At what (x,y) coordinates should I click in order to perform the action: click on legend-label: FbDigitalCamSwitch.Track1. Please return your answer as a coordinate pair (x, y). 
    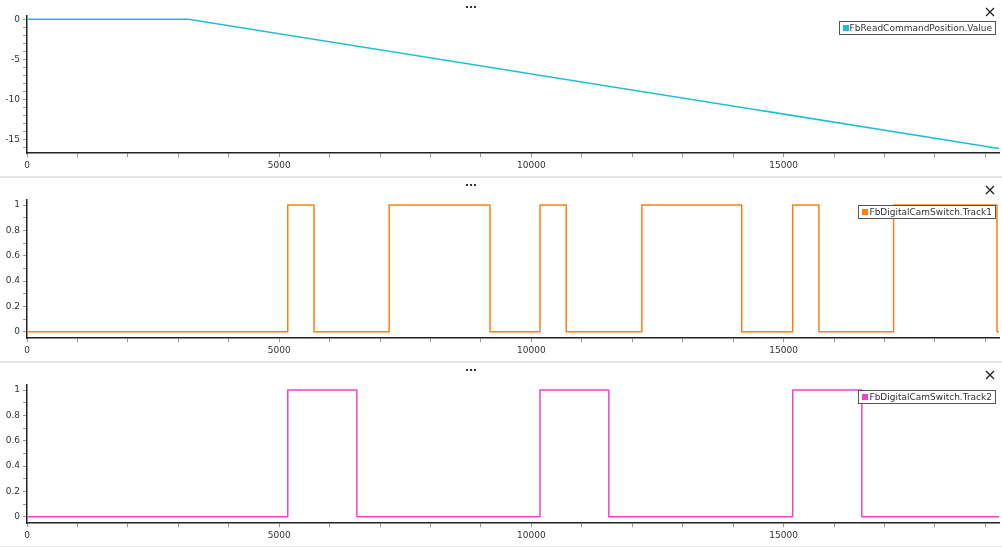
    Looking at the image, I should click on (930, 212).